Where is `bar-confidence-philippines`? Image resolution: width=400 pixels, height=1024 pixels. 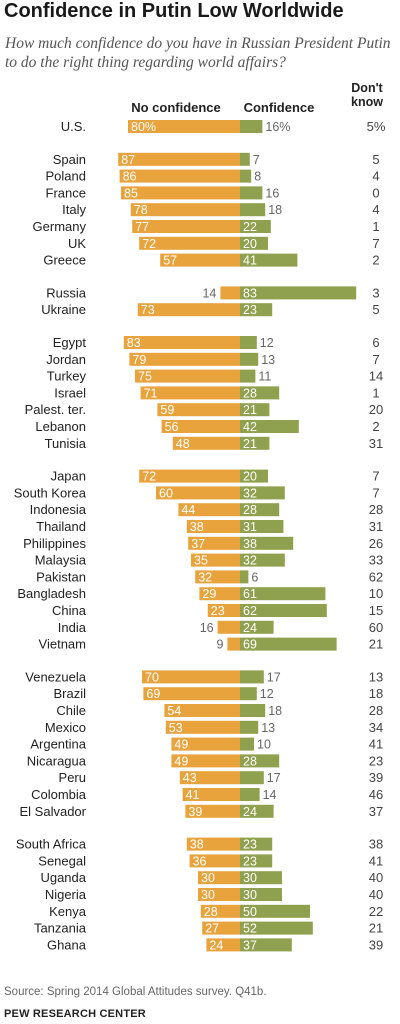
bar-confidence-philippines is located at coordinates (267, 543).